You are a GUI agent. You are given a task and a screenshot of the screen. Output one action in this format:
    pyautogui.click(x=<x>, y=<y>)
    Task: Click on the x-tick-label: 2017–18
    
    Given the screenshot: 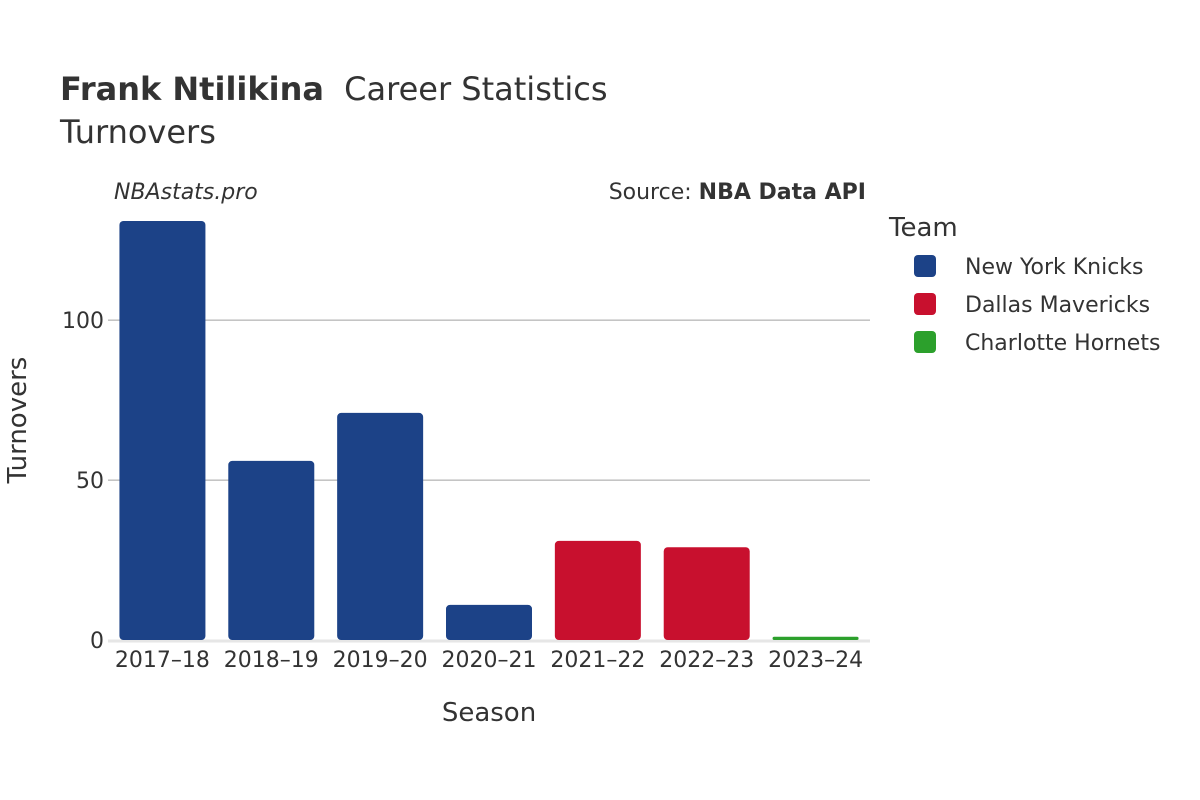 What is the action you would take?
    pyautogui.click(x=162, y=660)
    